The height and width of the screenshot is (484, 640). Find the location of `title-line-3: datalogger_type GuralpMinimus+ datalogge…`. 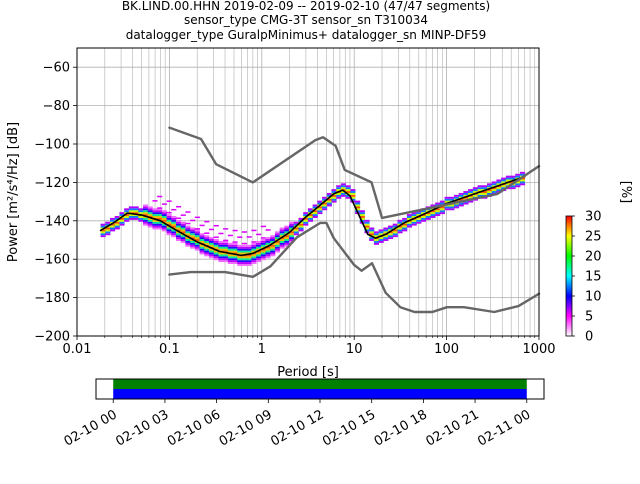

title-line-3: datalogger_type GuralpMinimus+ datalogge… is located at coordinates (306, 35).